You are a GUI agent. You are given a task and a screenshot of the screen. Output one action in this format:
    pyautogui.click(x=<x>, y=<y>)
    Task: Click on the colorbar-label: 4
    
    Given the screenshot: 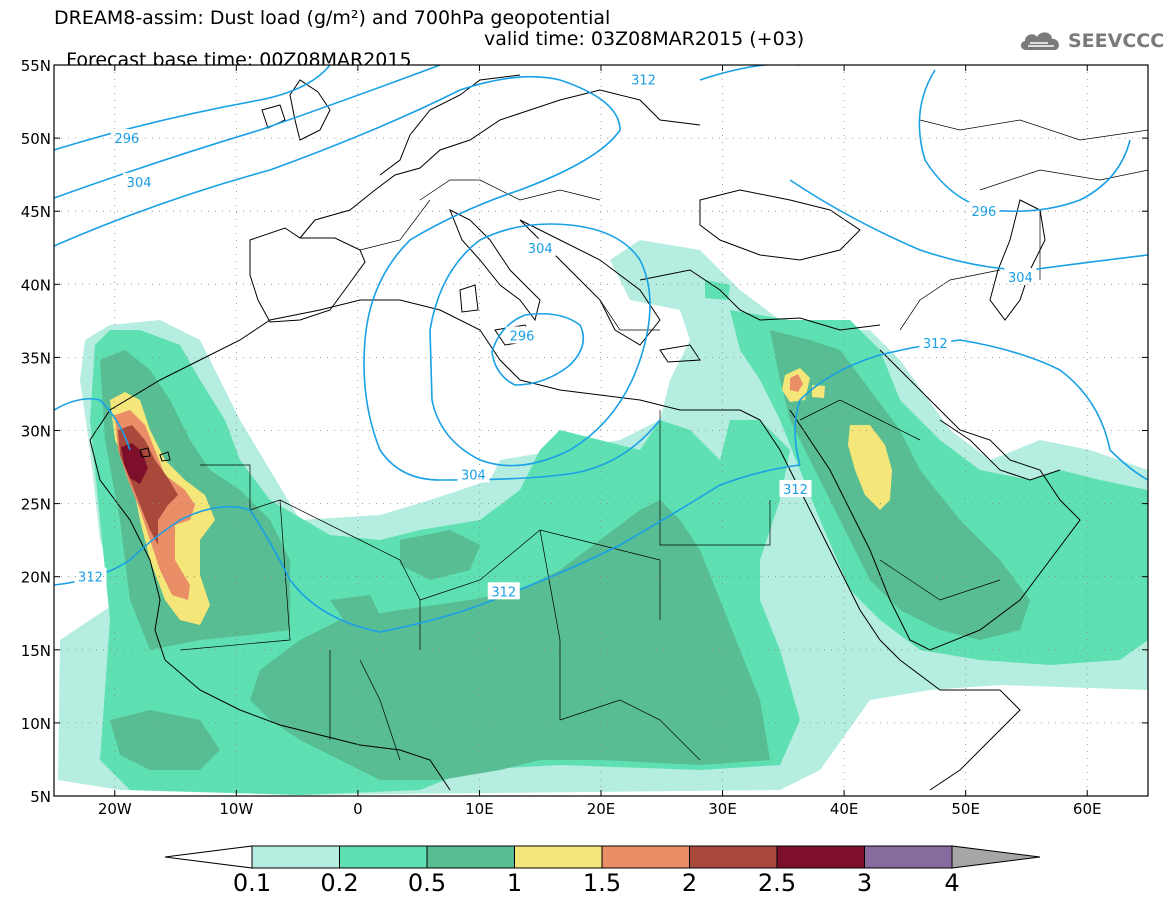 What is the action you would take?
    pyautogui.click(x=952, y=883)
    